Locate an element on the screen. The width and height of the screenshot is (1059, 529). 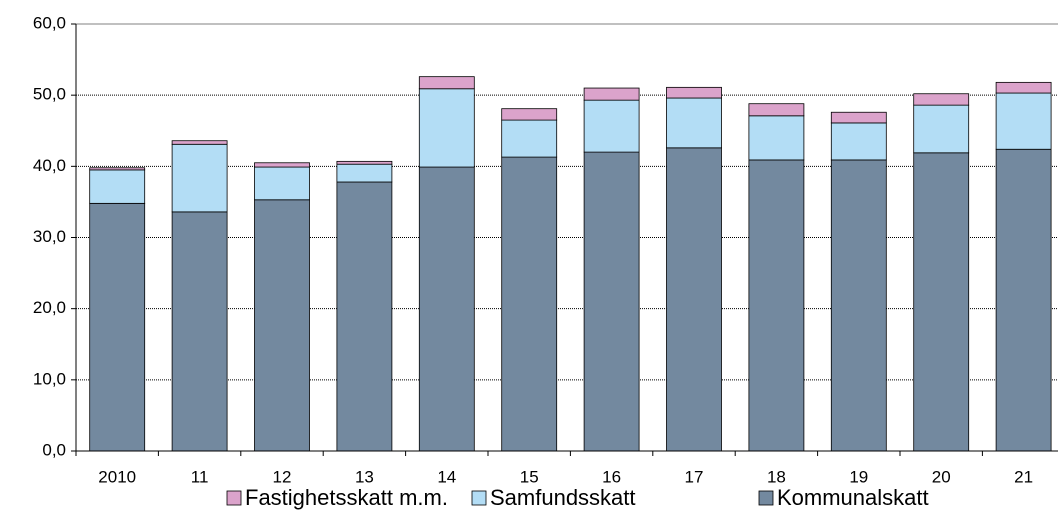
y-tick-label: 40,0 is located at coordinates (49, 165).